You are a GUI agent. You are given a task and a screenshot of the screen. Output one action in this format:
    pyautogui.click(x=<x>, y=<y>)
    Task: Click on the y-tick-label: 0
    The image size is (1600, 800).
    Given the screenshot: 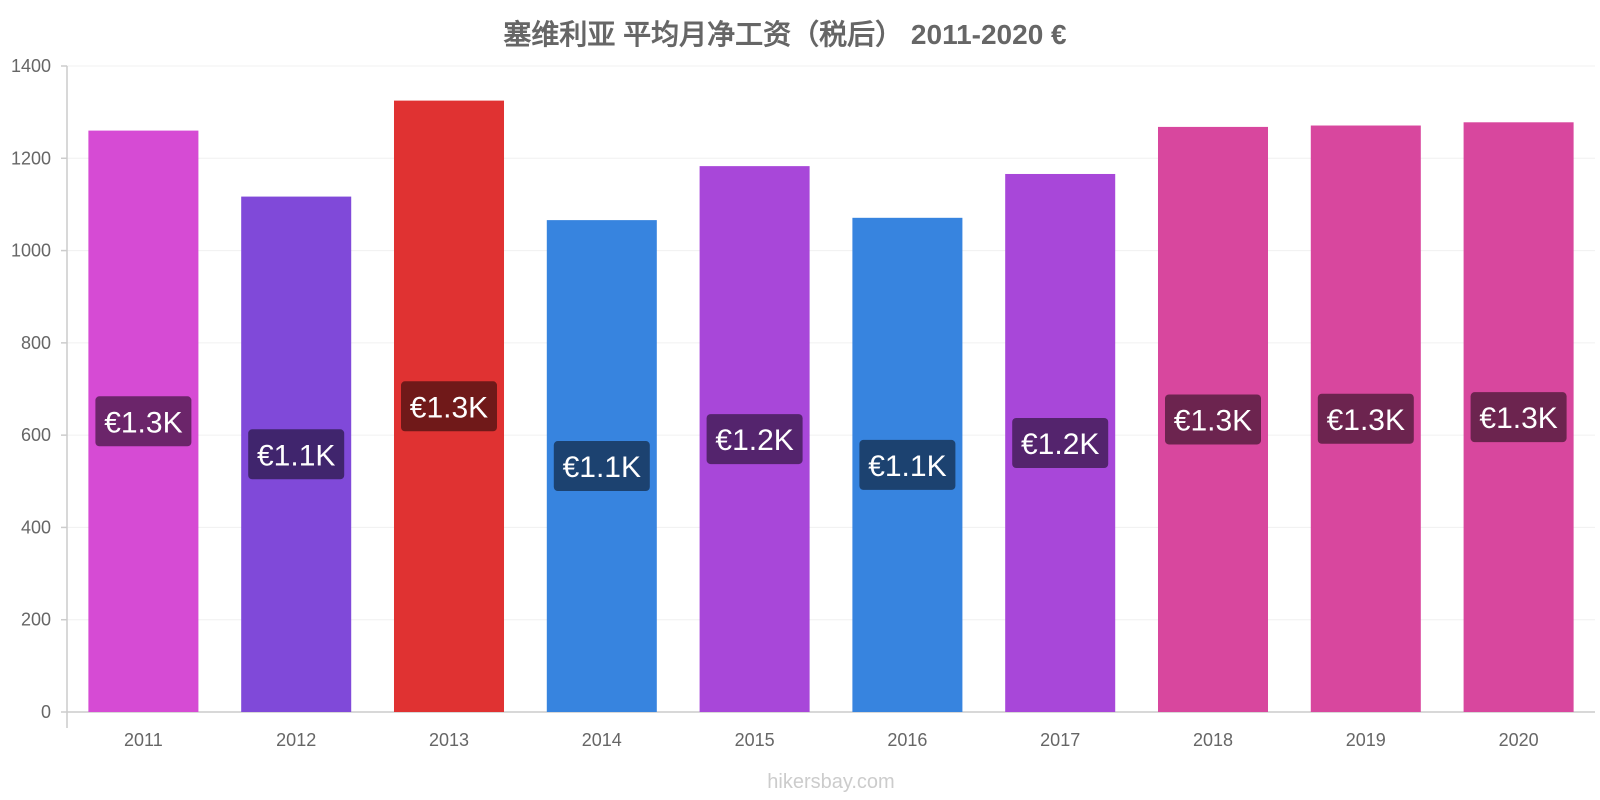 What is the action you would take?
    pyautogui.click(x=46, y=712)
    